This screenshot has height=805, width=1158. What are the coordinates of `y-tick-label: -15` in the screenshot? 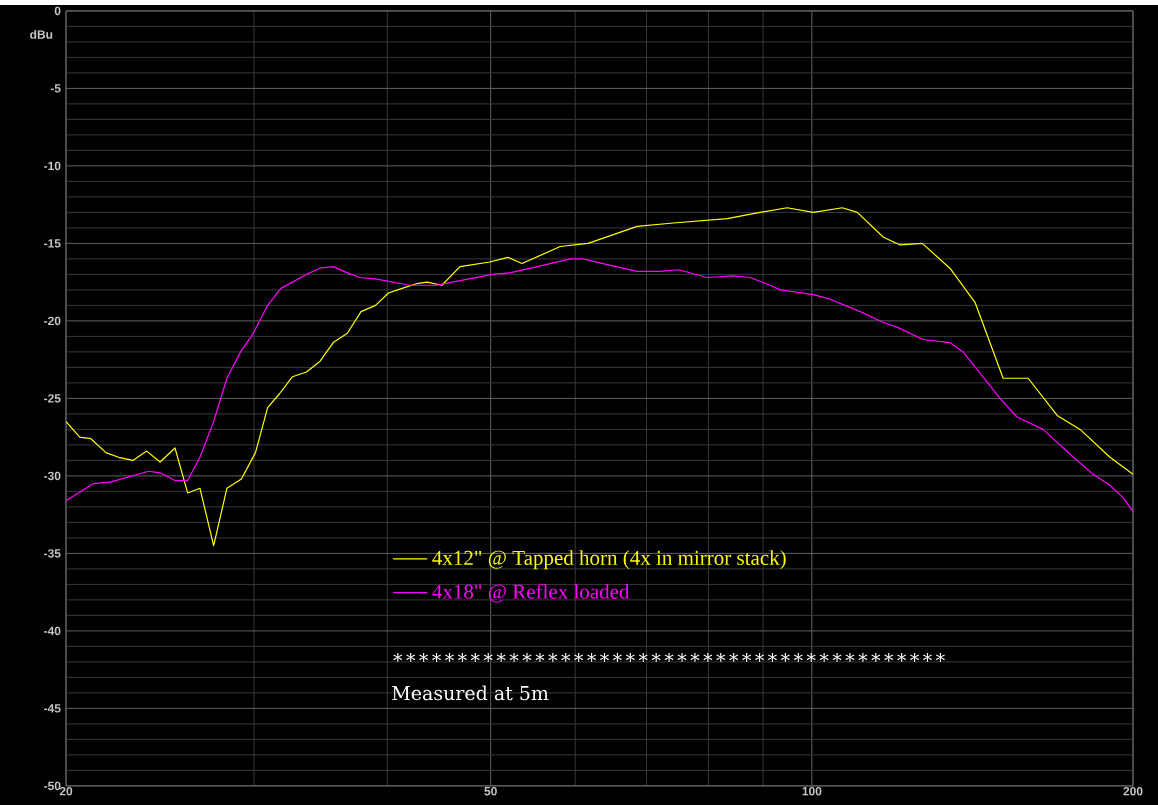 It's located at (52, 243).